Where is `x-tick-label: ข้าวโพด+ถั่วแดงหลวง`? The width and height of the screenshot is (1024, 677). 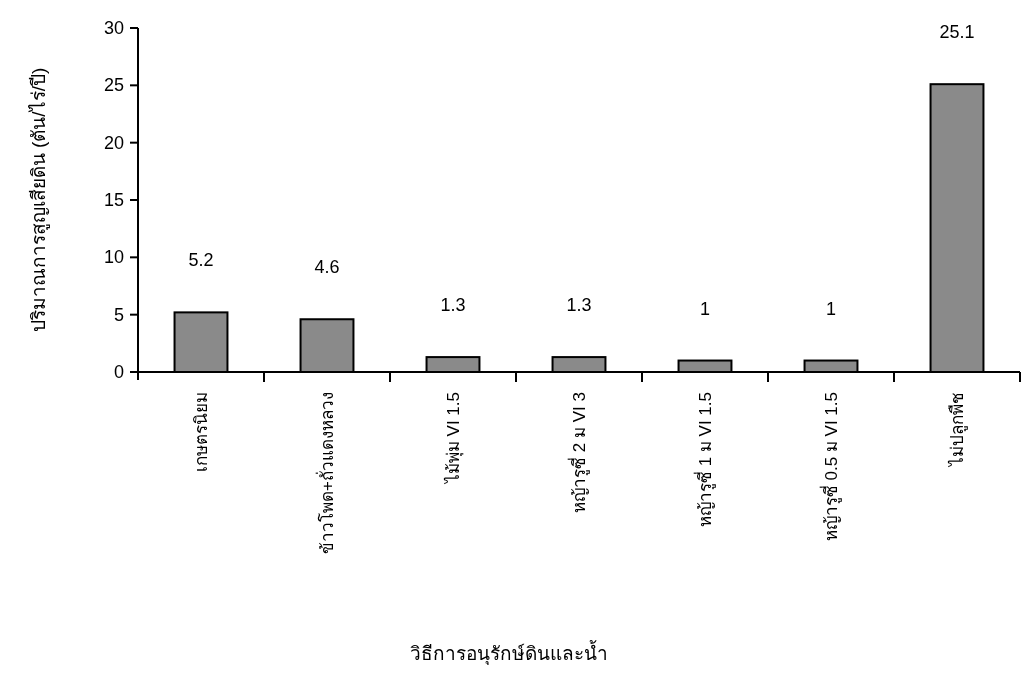
x-tick-label: ข้าวโพด+ถั่วแดงหลวง is located at coordinates (326, 473).